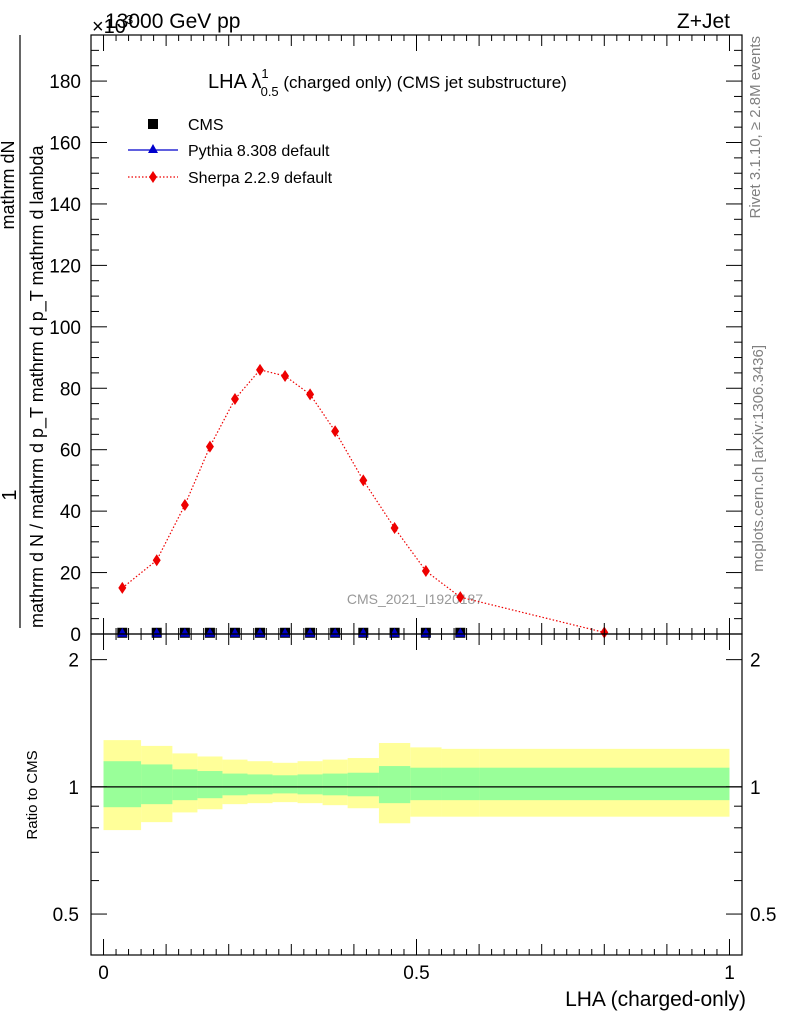  I want to click on ratio-ytick-label-left: 2, so click(73, 661).